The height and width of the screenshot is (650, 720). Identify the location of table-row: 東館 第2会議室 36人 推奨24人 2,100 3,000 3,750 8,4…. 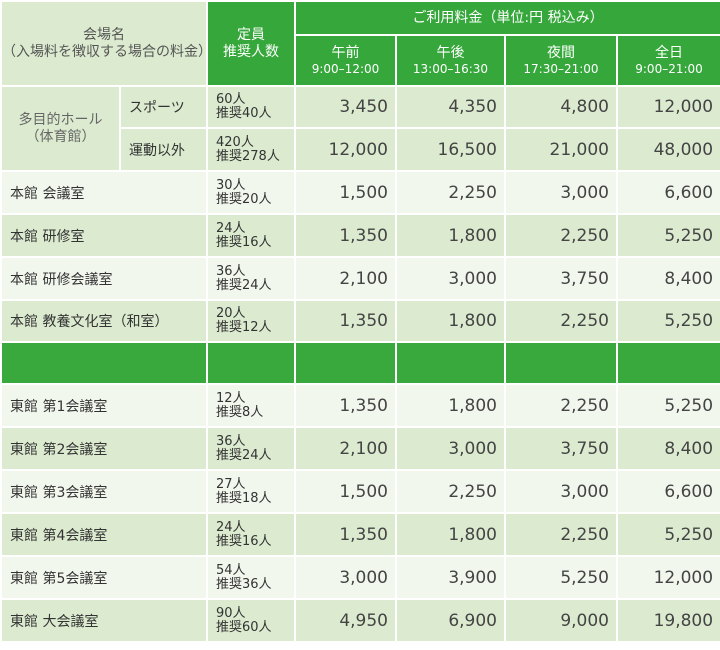
(361, 448).